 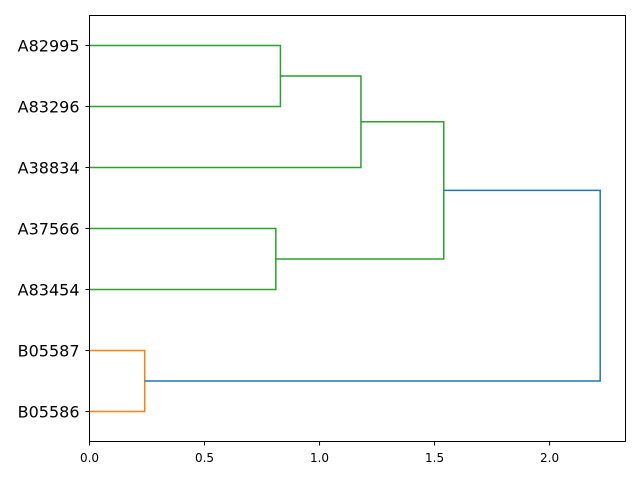 I want to click on x-tick-label: 1.0, so click(x=319, y=458).